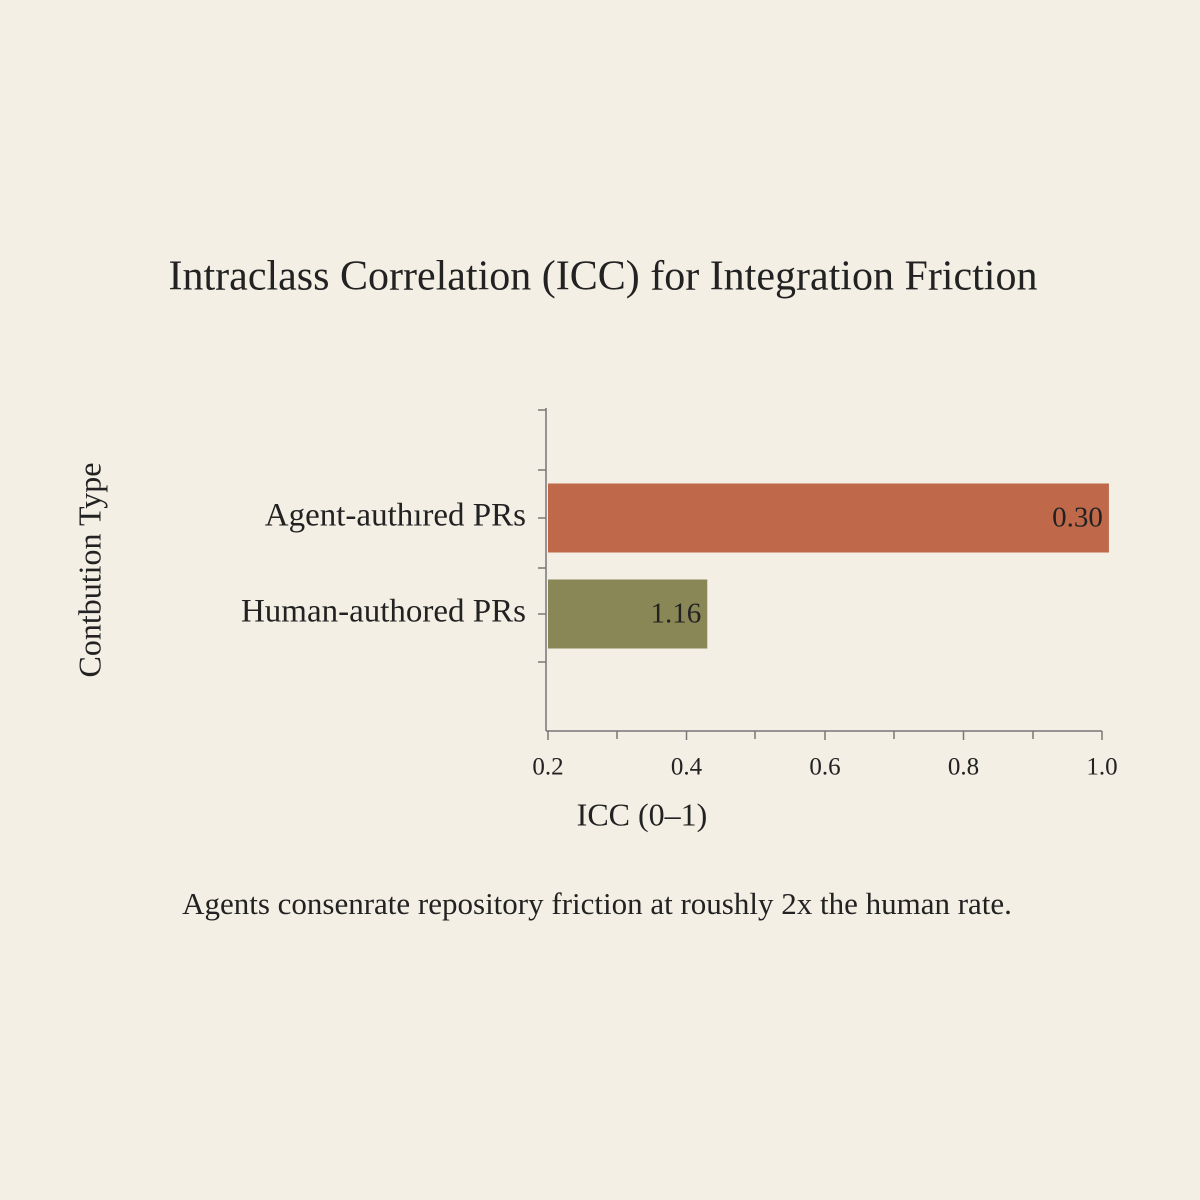 This screenshot has width=1200, height=1200. What do you see at coordinates (383, 612) in the screenshot?
I see `y-tick-label: Human-authored PRs` at bounding box center [383, 612].